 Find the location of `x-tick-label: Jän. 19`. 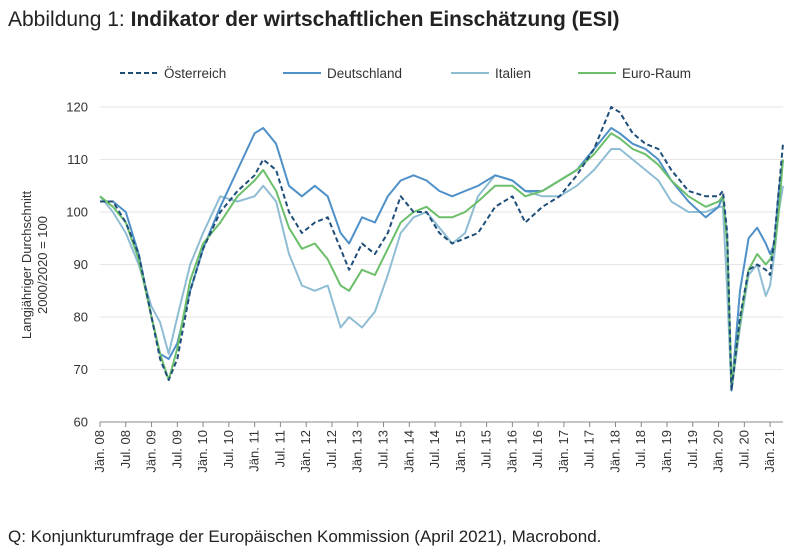

x-tick-label: Jän. 19 is located at coordinates (666, 451).